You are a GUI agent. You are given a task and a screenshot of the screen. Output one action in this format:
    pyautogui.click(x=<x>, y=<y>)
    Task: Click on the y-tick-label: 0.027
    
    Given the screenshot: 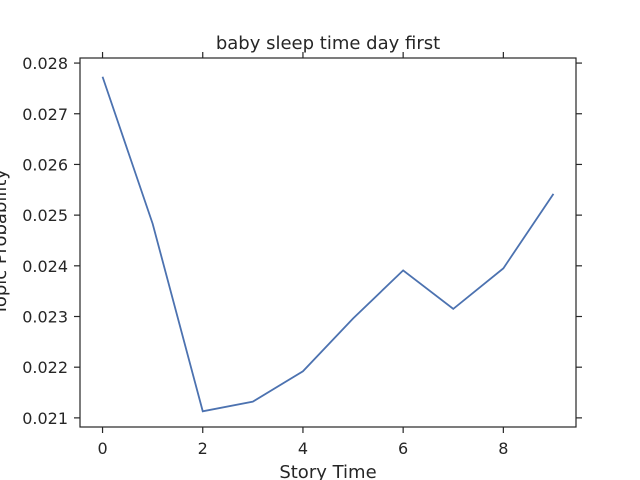 What is the action you would take?
    pyautogui.click(x=45, y=114)
    